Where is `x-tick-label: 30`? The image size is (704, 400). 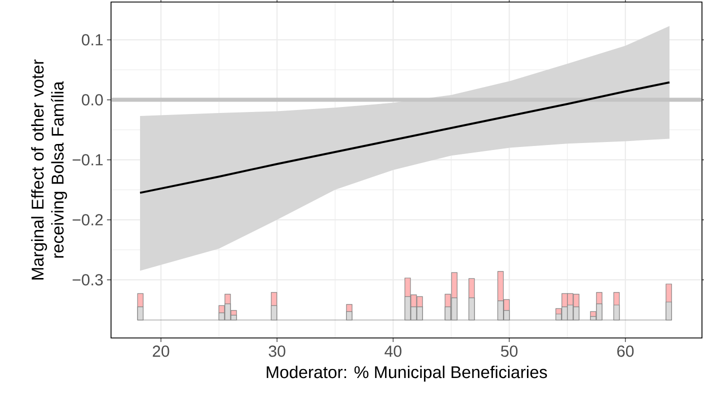
x-tick-label: 30 is located at coordinates (277, 351).